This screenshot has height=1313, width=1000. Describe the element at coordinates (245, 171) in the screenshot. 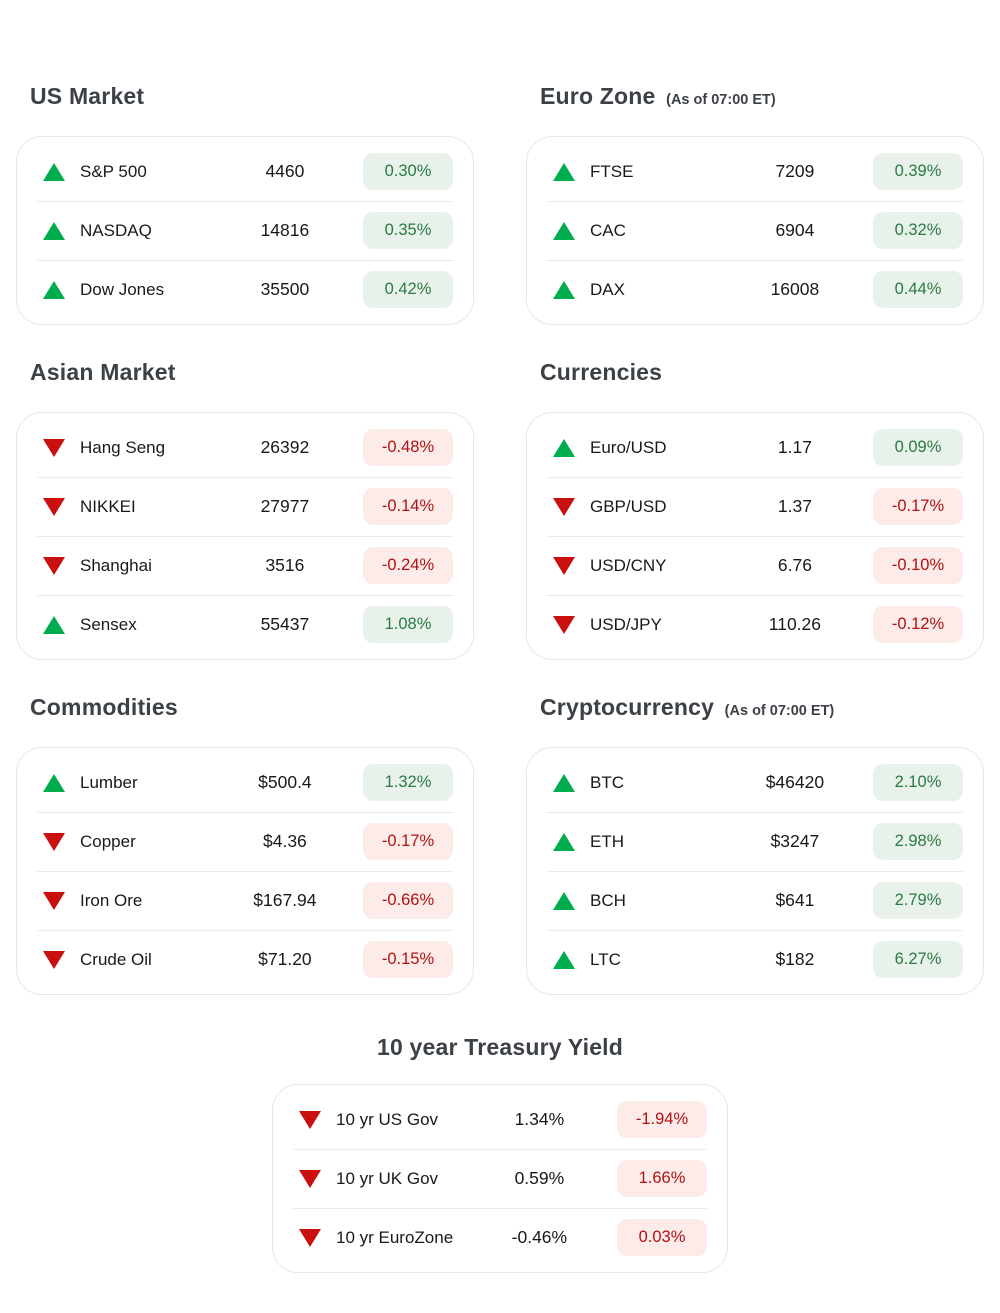

I see `market-row: S&P 500 4460 0.30%` at that location.